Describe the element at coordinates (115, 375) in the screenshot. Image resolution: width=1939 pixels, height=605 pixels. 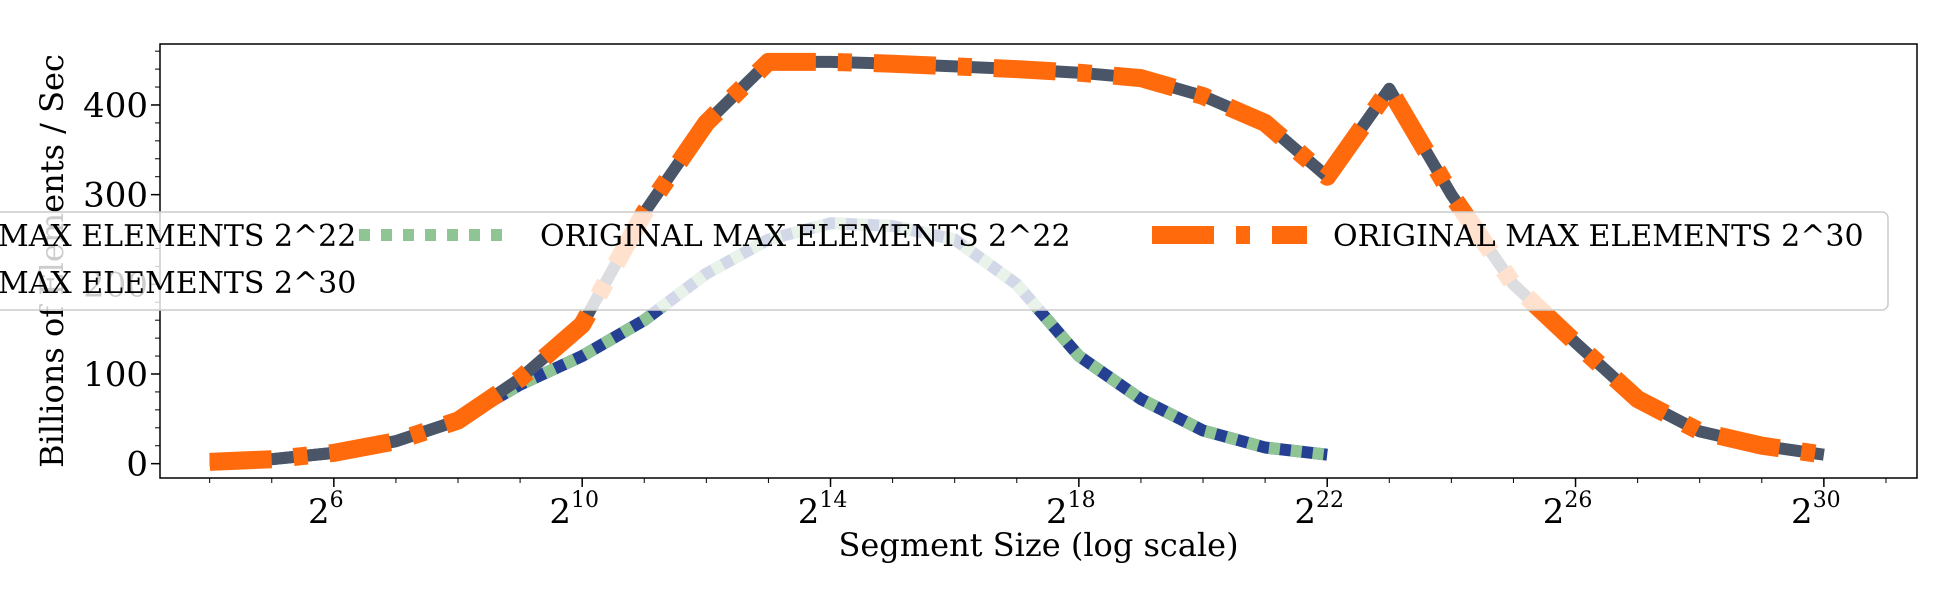
I see `y-tick-label: 100` at that location.